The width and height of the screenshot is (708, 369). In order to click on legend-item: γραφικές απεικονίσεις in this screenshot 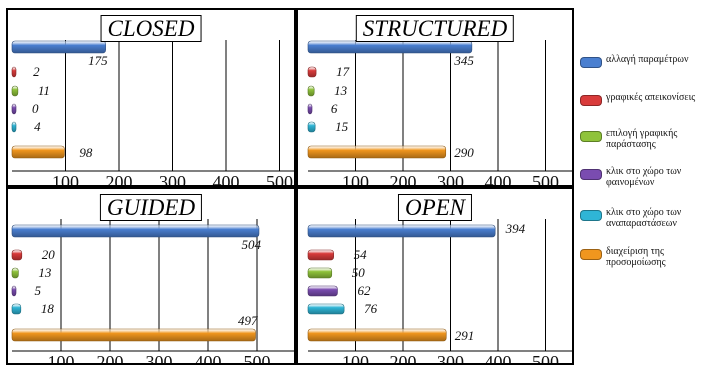, I will do `click(644, 112)`.